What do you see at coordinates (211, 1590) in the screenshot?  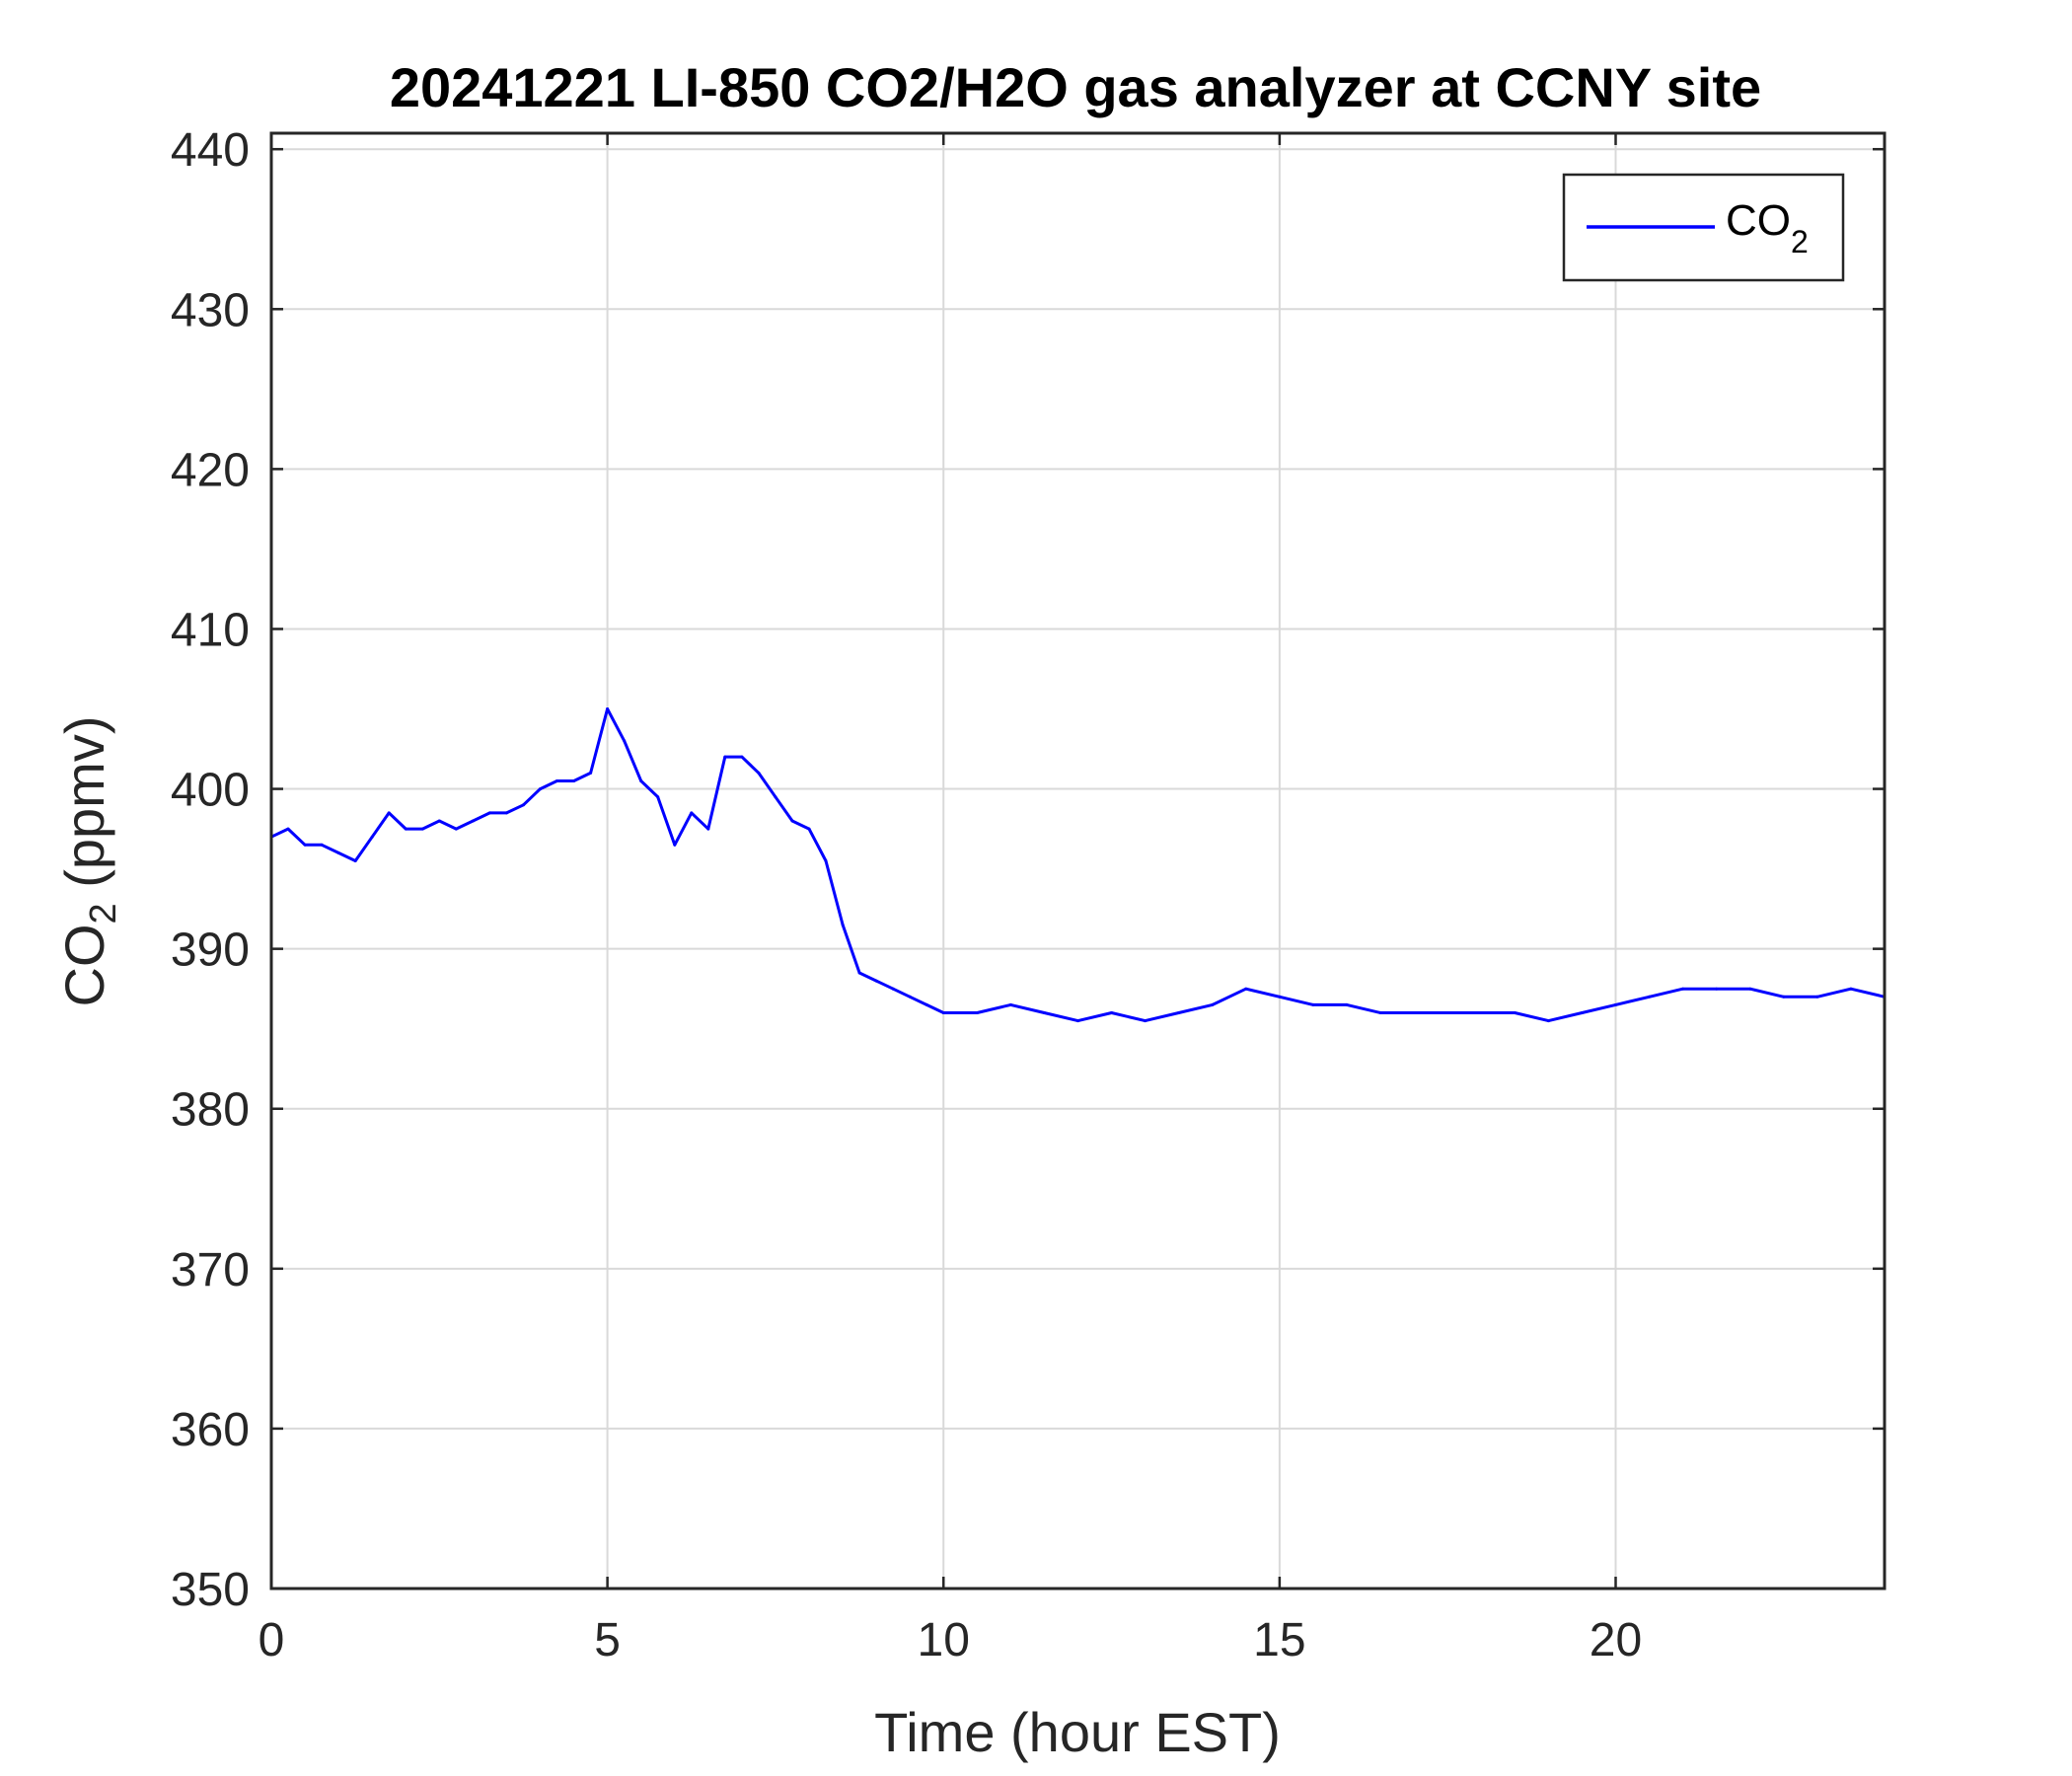 I see `y-tick-label: 350` at bounding box center [211, 1590].